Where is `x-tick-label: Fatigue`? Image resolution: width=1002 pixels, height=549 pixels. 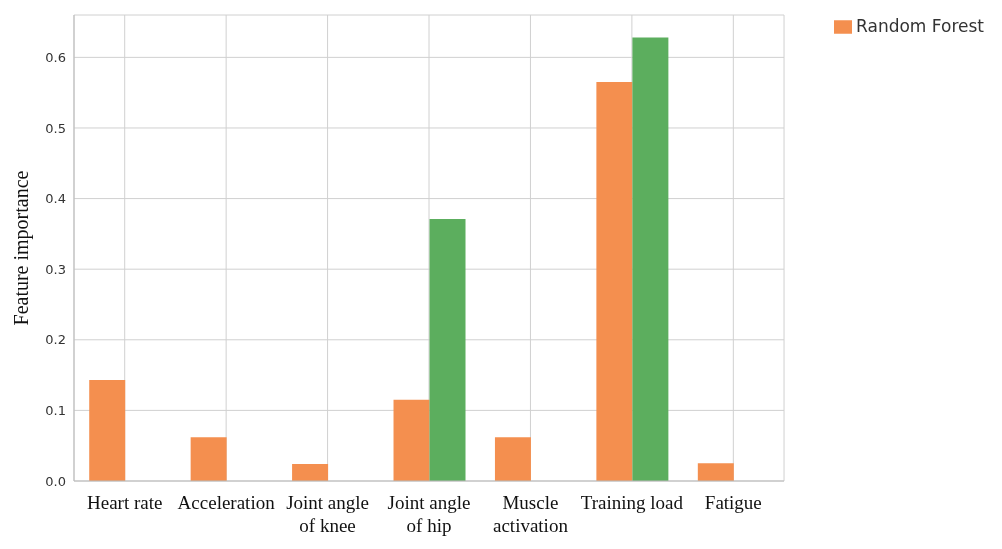 x-tick-label: Fatigue is located at coordinates (733, 502).